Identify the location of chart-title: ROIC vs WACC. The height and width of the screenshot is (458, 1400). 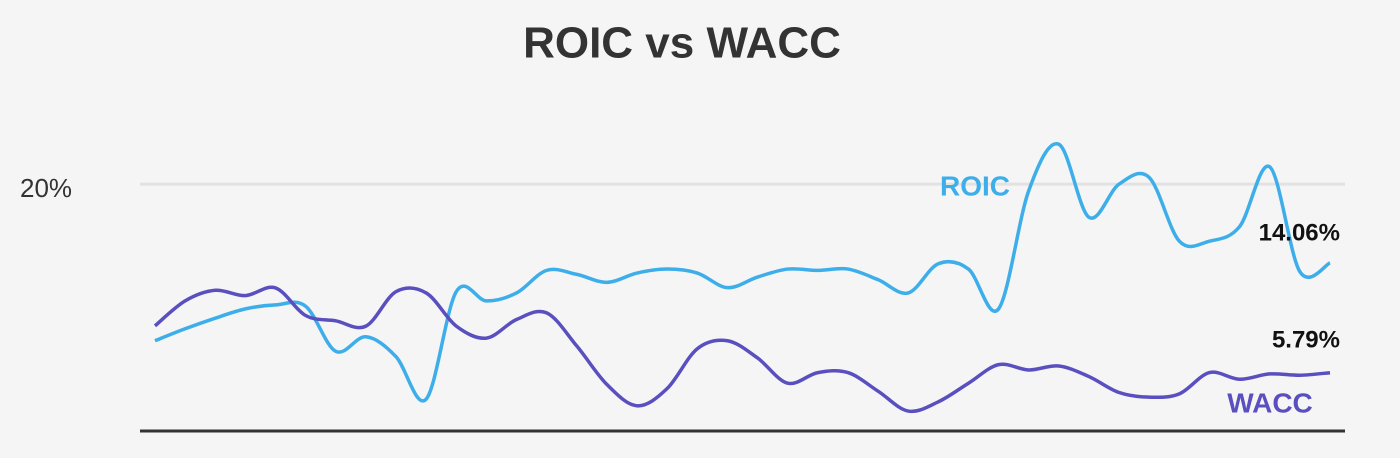
(682, 43).